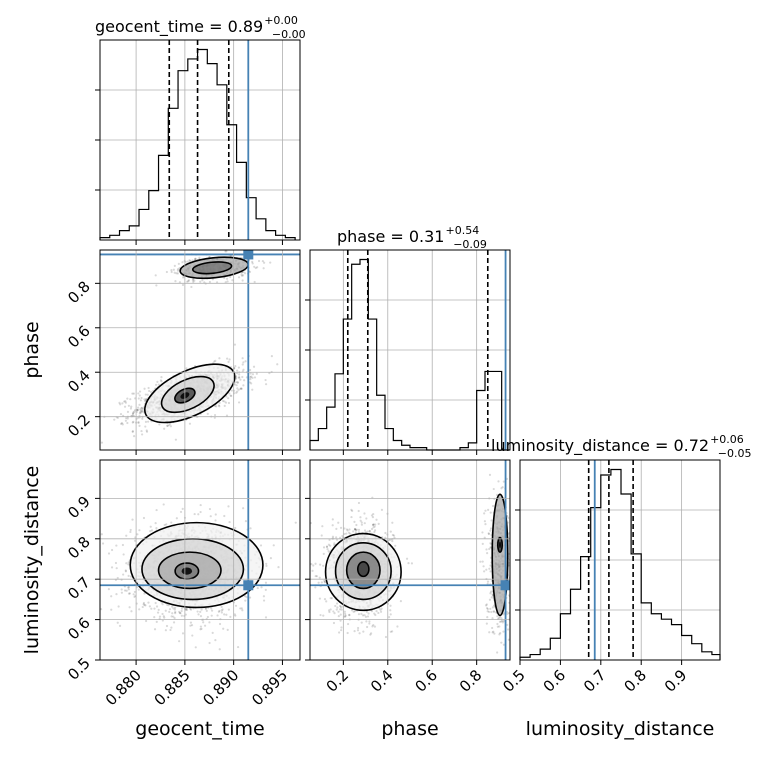 The height and width of the screenshot is (760, 760). What do you see at coordinates (212, 267) in the screenshot?
I see `density-shade` at bounding box center [212, 267].